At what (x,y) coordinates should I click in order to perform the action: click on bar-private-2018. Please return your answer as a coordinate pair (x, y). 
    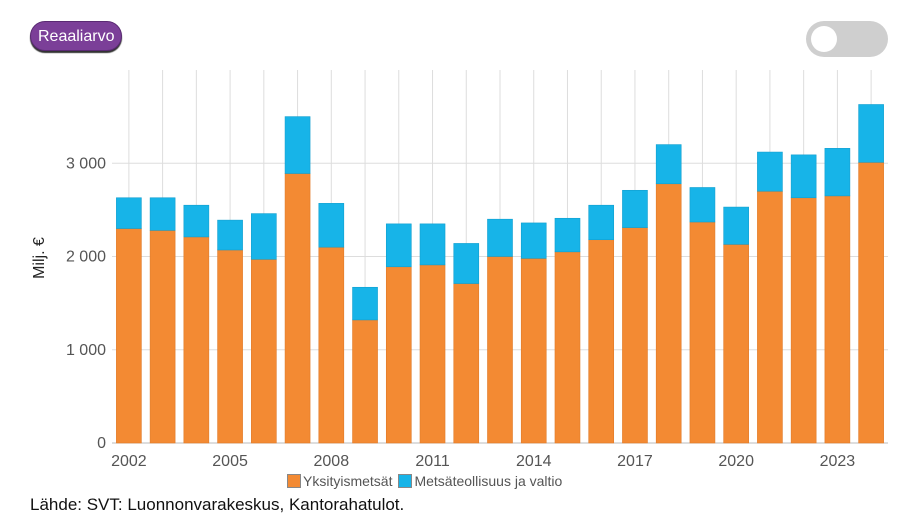
    Looking at the image, I should click on (668, 313).